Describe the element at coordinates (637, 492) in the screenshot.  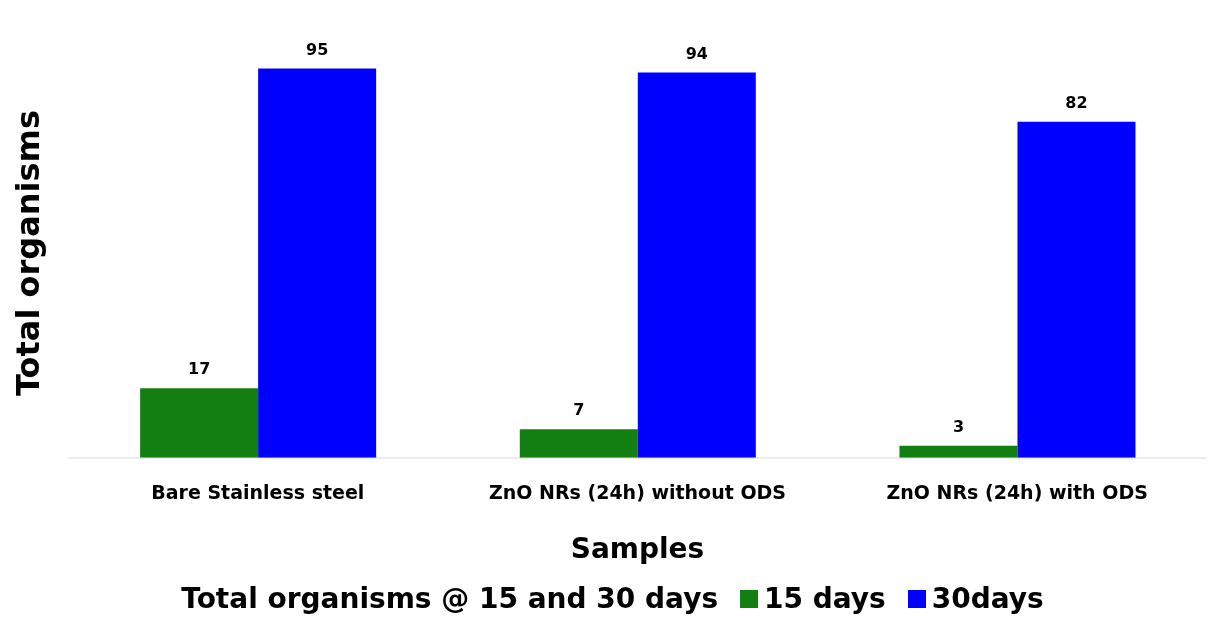
I see `x-tick-label: ZnO NRs (24h) without ODS` at that location.